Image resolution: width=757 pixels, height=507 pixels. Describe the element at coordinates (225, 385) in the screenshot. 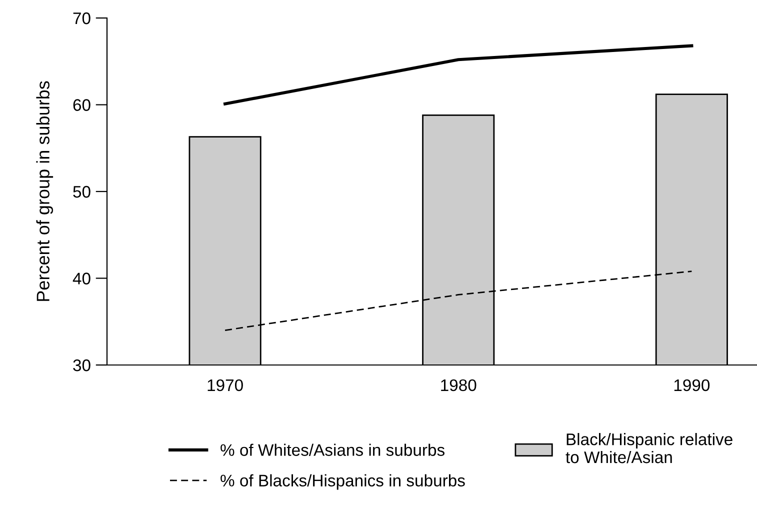

I see `x-tick-label: 1970` at that location.